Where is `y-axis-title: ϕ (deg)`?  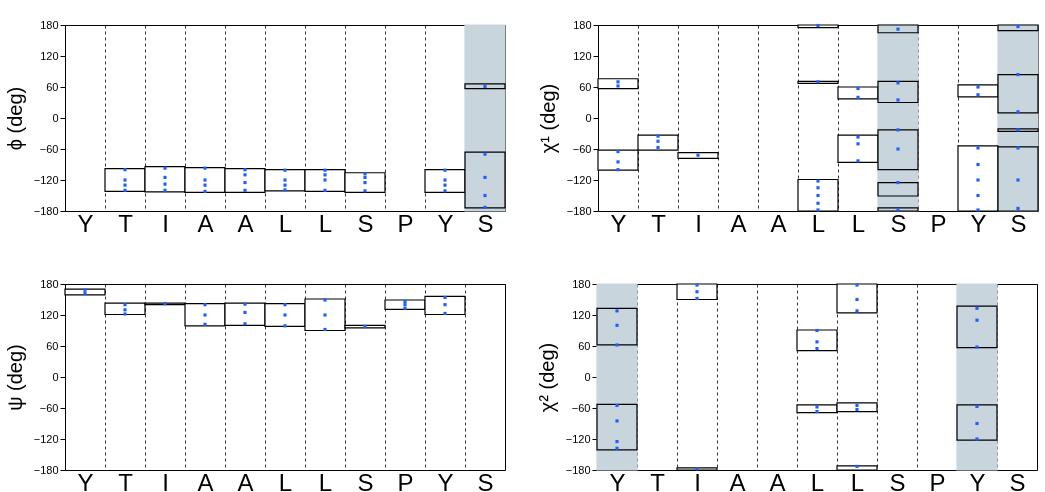
y-axis-title: ϕ (deg) is located at coordinates (14, 118).